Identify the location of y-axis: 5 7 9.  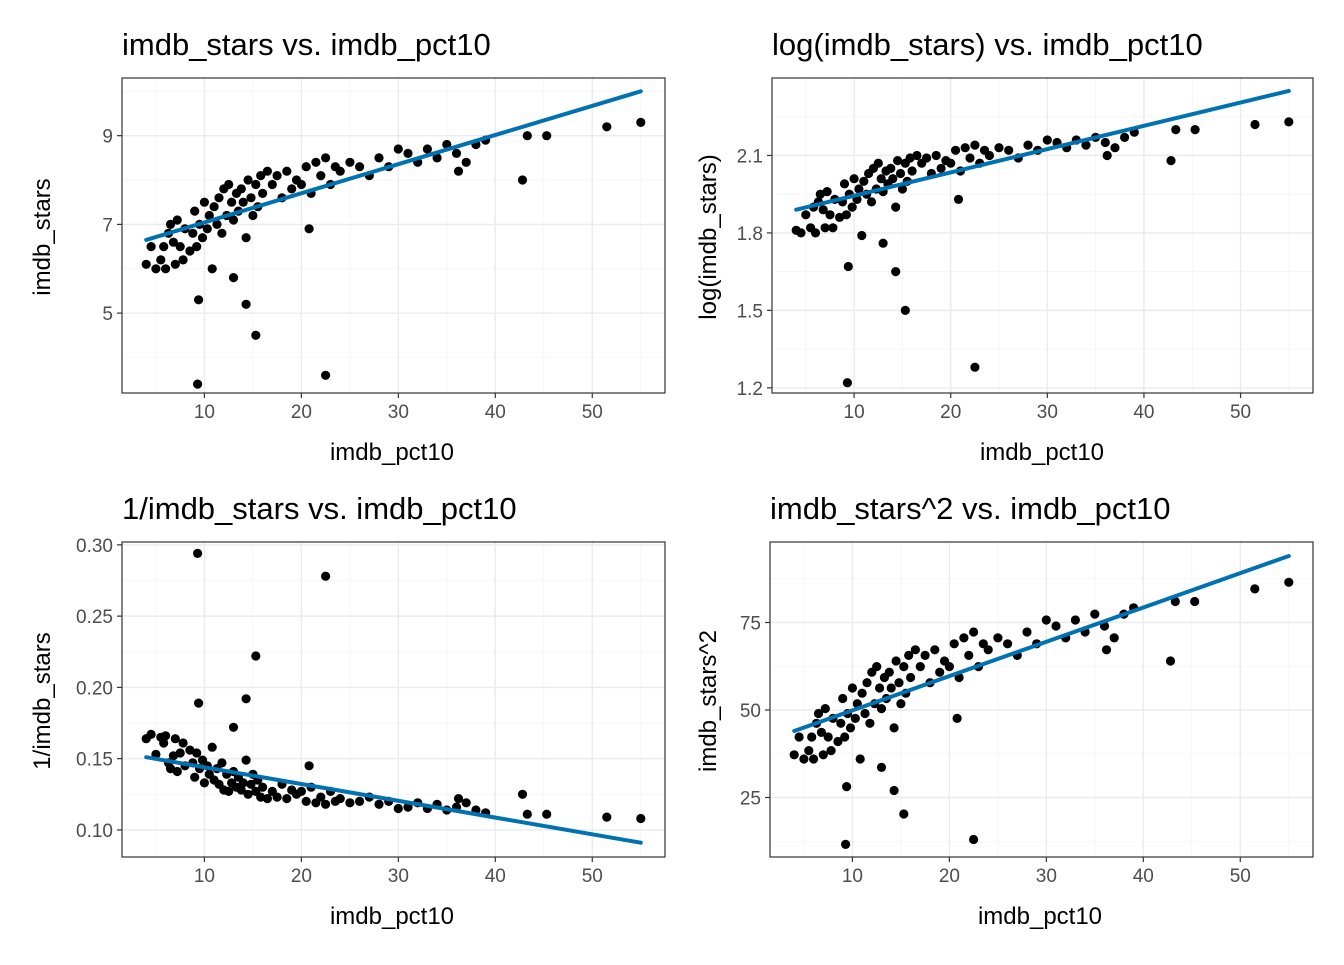
(112, 226).